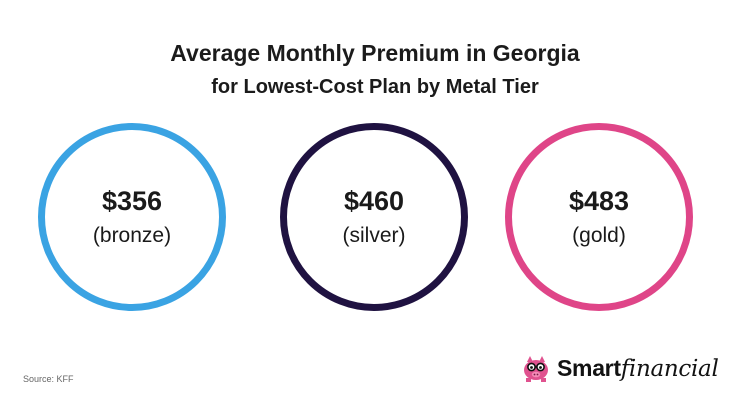 The width and height of the screenshot is (750, 400). Describe the element at coordinates (589, 367) in the screenshot. I see `brand-name-smart: Smart` at that location.